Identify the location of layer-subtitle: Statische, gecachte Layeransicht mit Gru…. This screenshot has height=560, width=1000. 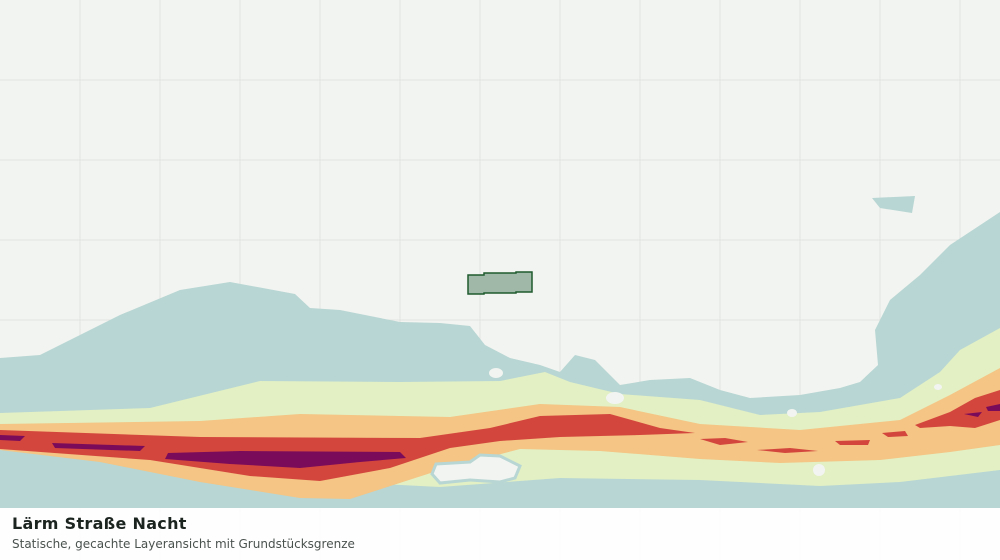
(183, 544).